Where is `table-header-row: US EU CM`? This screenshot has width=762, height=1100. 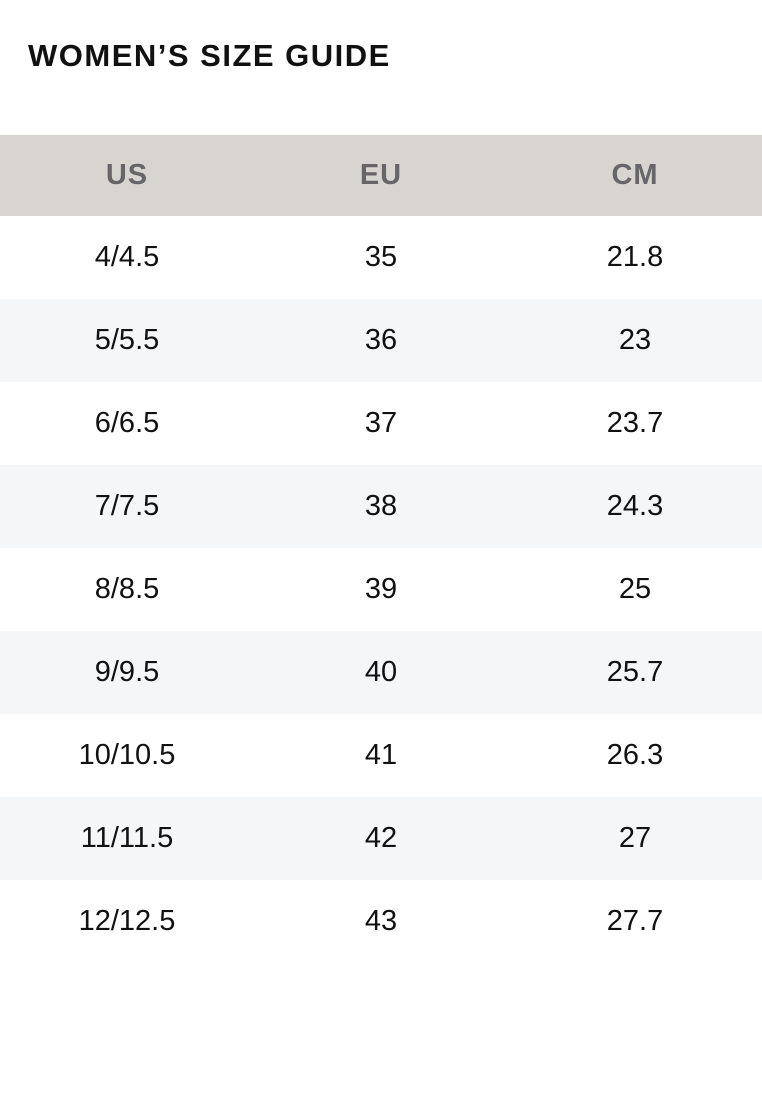 table-header-row: US EU CM is located at coordinates (381, 175).